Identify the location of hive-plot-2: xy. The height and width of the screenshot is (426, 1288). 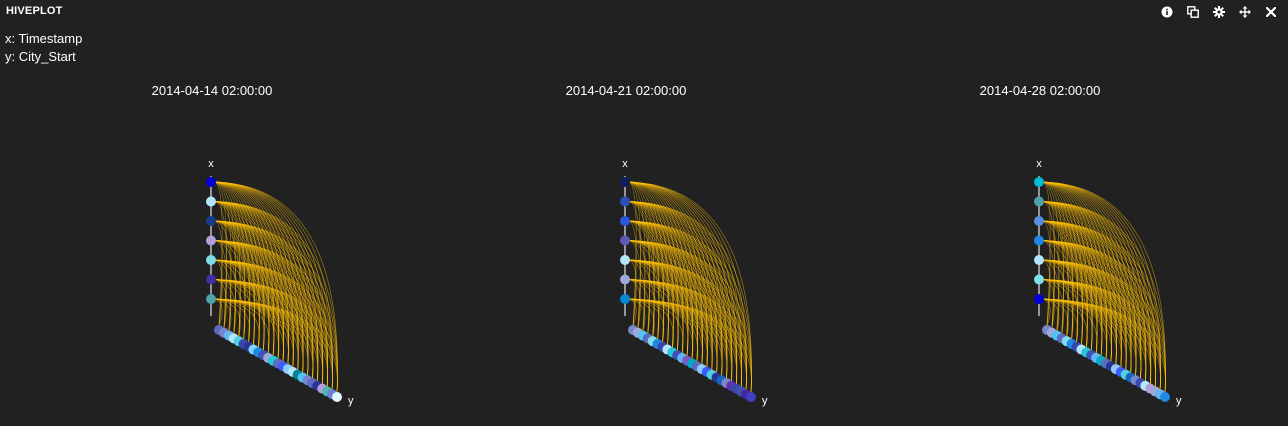
(694, 282).